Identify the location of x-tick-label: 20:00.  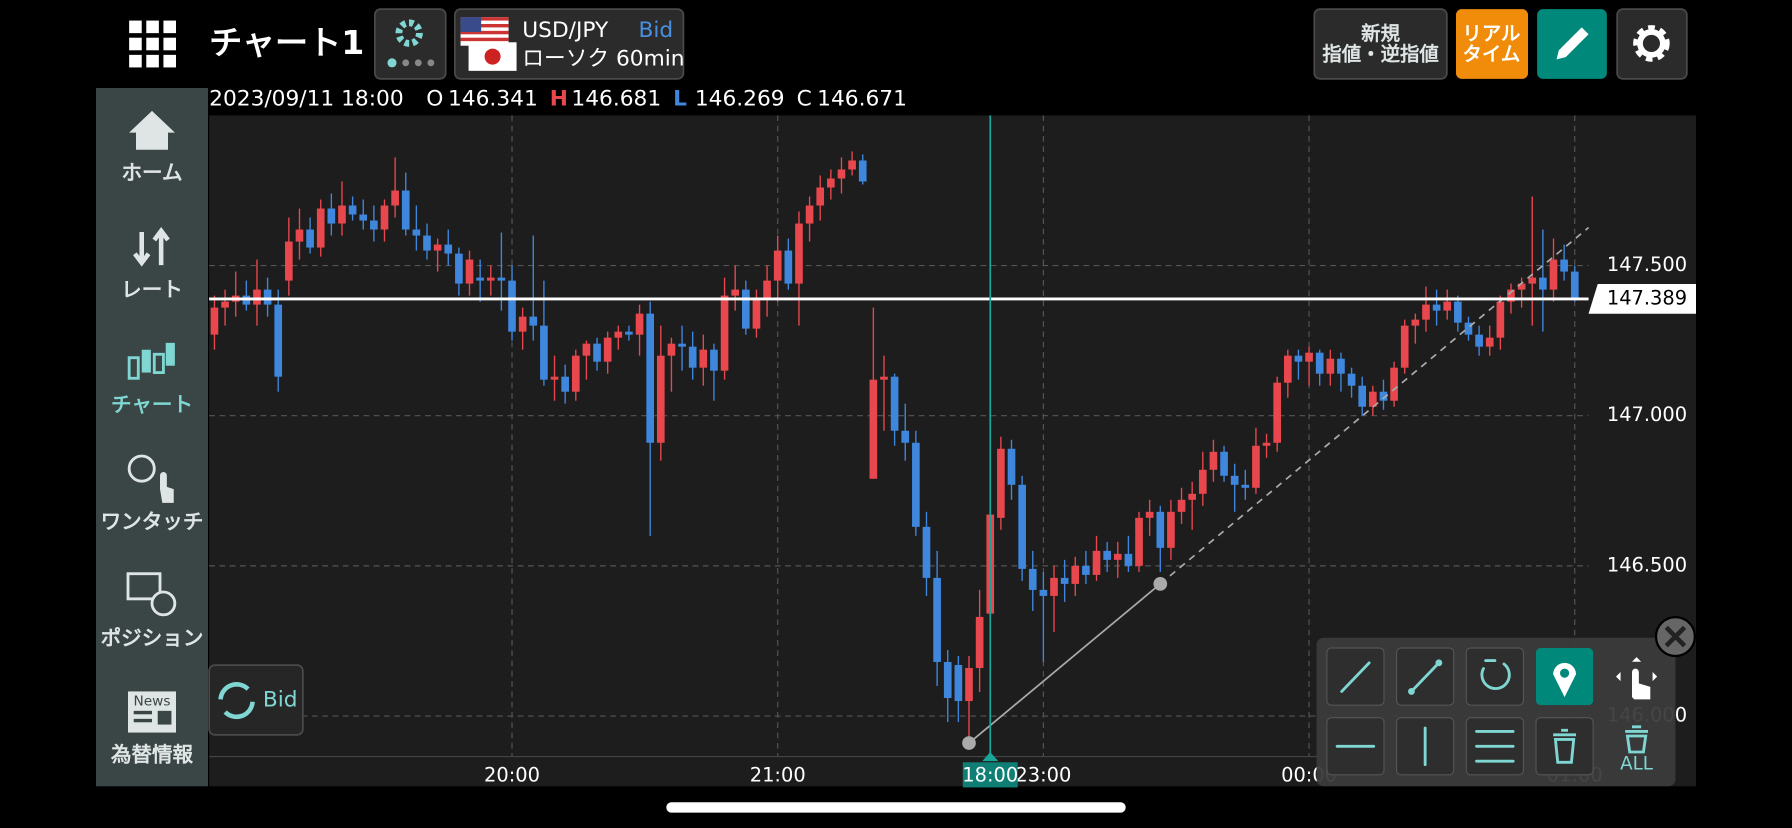
(512, 775).